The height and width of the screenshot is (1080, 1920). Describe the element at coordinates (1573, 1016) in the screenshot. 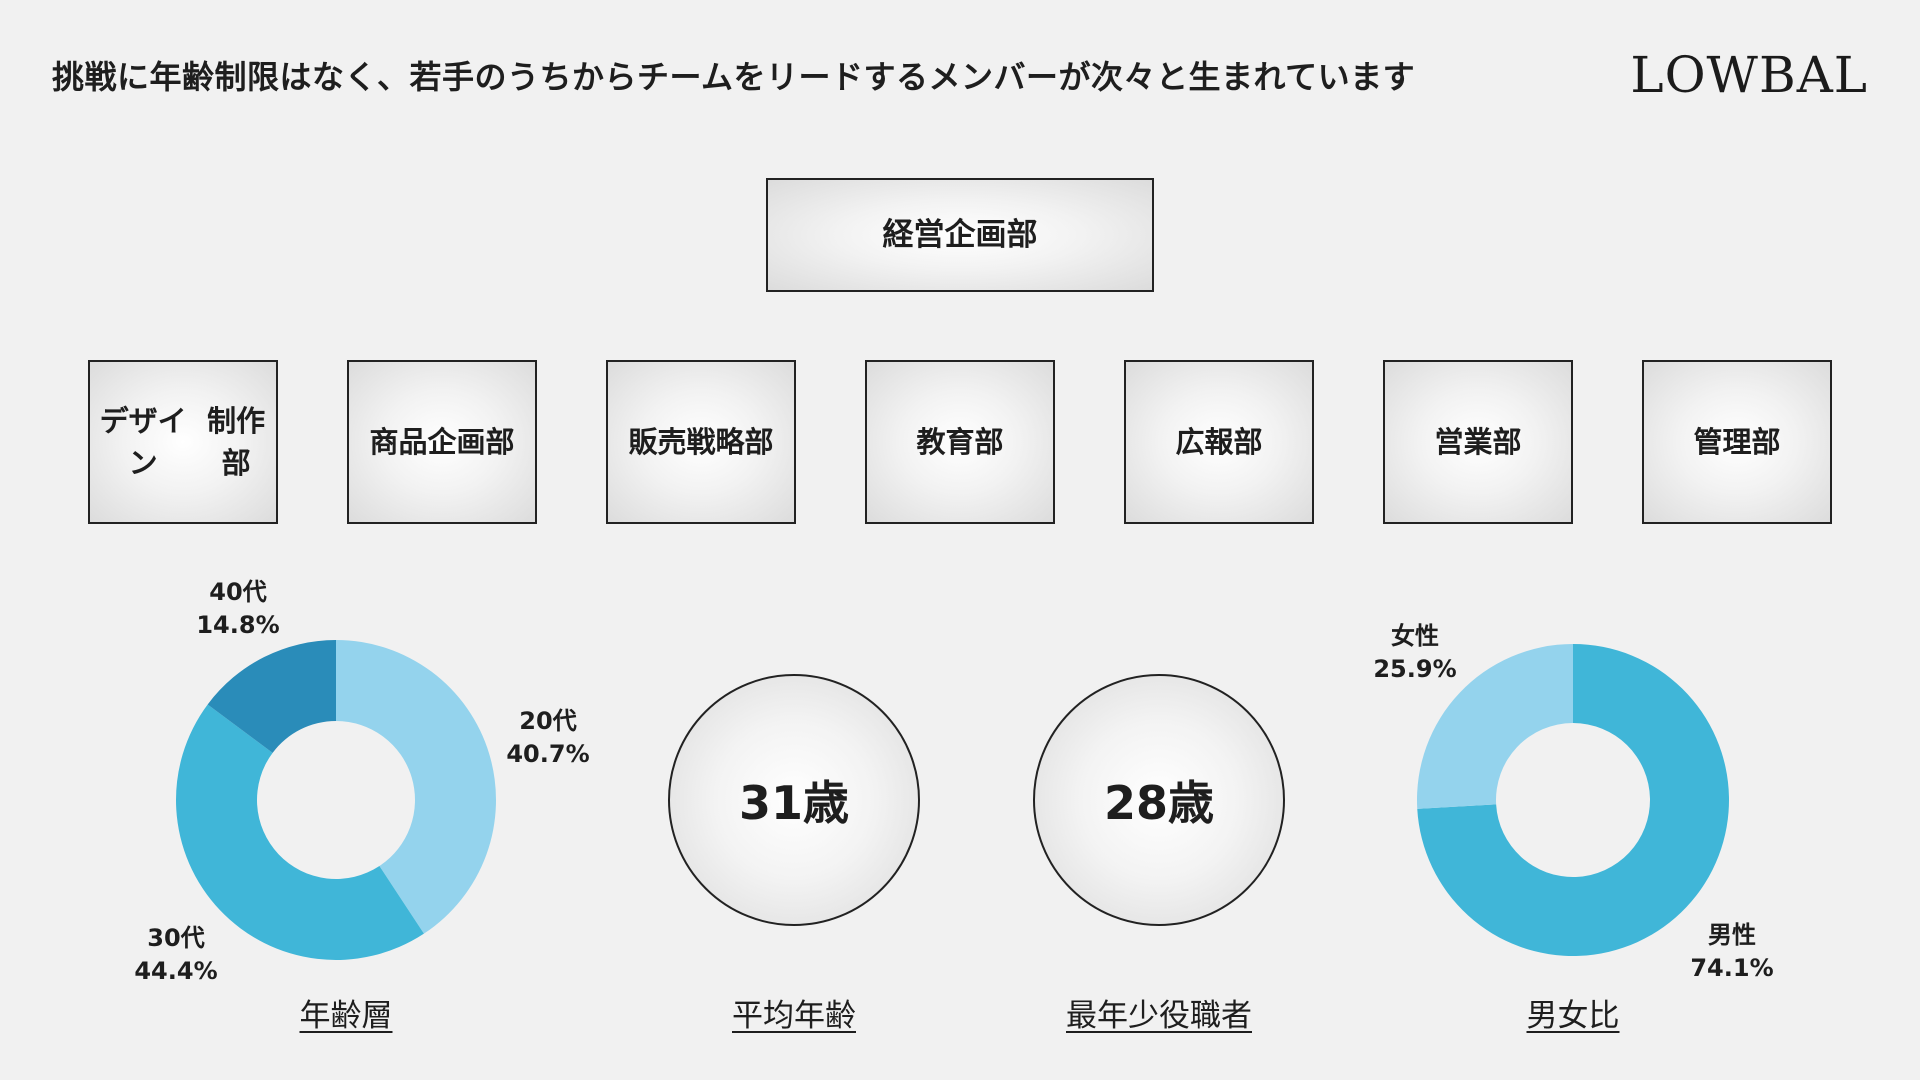

I see `gender-ratio-caption: 男女比` at that location.